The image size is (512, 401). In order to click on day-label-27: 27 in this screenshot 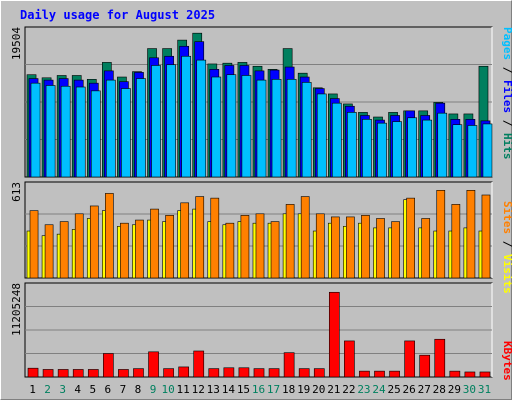, I will do `click(424, 389)`.